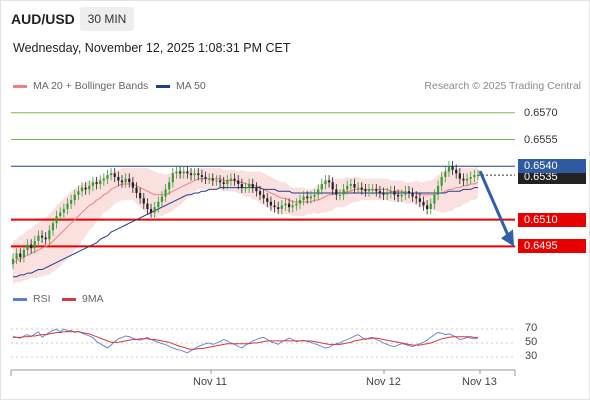  What do you see at coordinates (191, 86) in the screenshot?
I see `ma50-label: MA 50` at bounding box center [191, 86].